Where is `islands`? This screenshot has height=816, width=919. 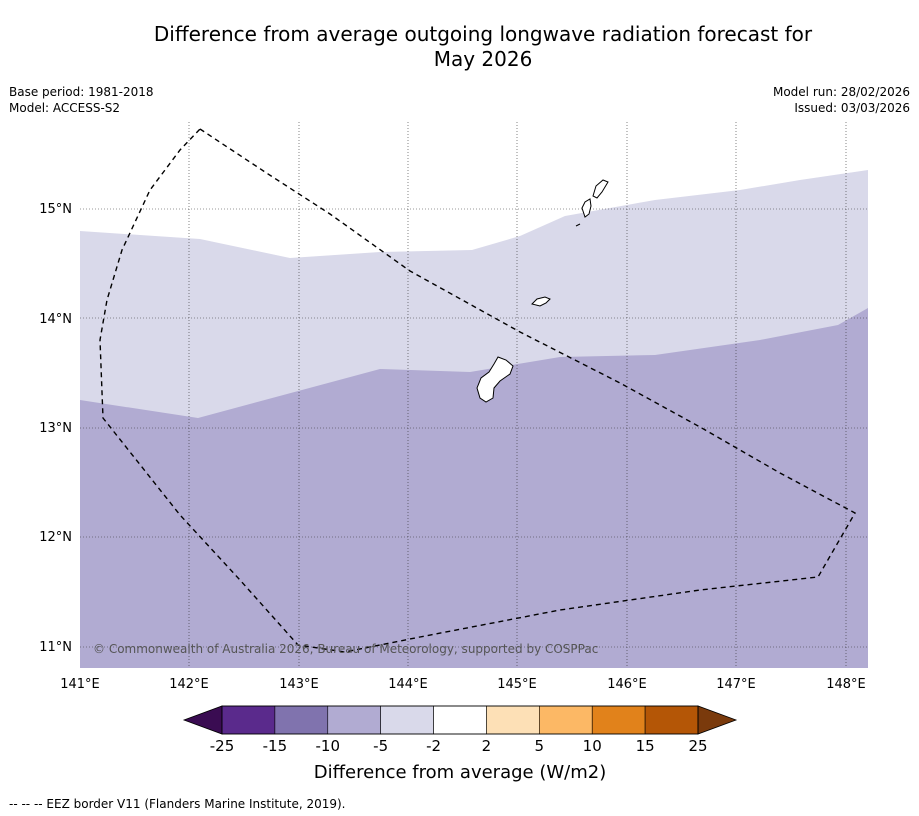
islands is located at coordinates (542, 291).